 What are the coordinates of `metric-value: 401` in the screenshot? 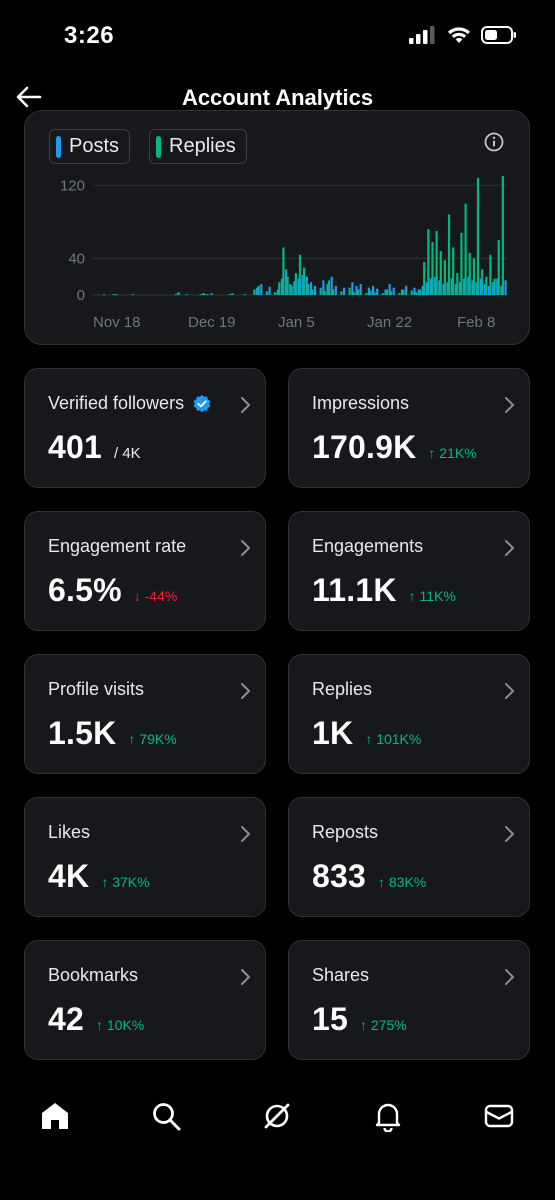 It's located at (75, 447).